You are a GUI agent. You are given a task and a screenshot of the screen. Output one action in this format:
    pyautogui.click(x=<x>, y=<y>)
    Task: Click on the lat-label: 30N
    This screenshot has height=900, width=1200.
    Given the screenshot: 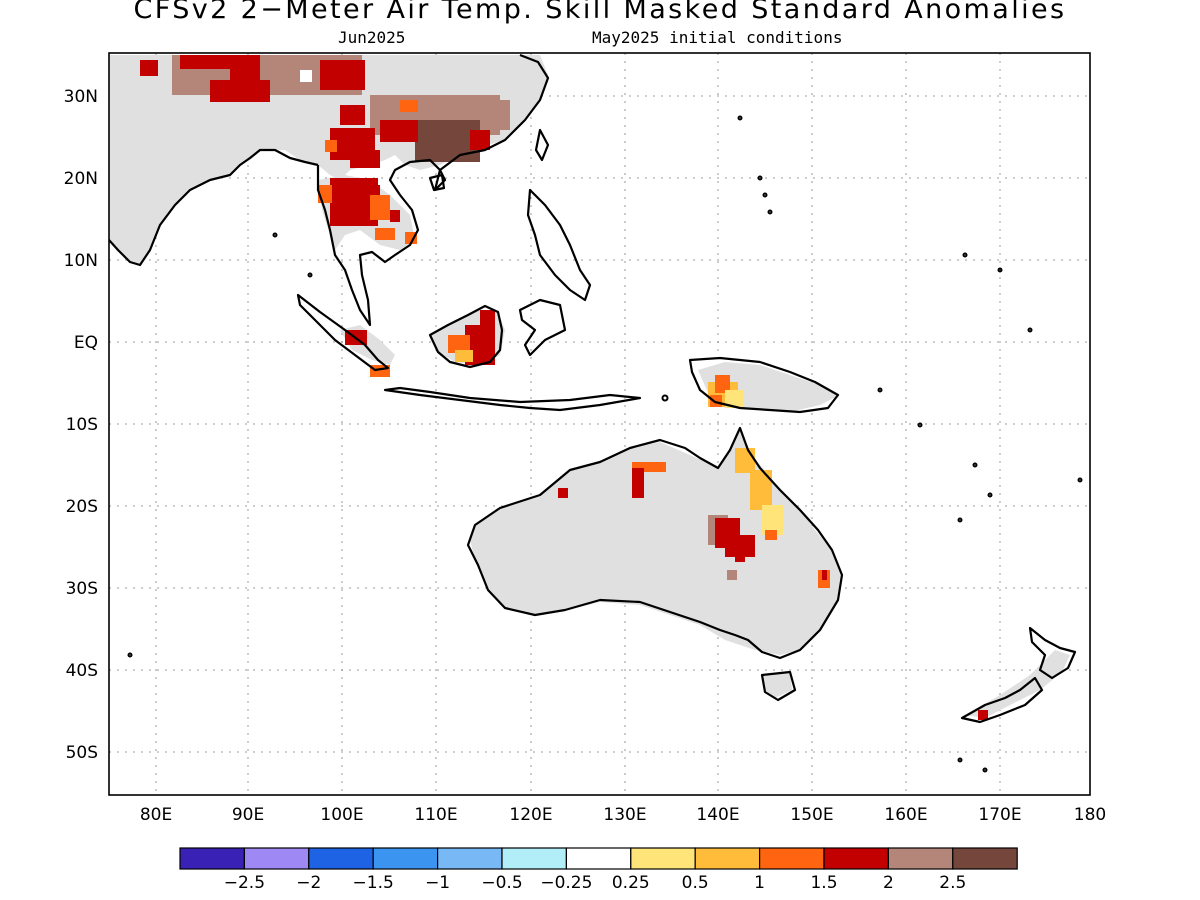 What is the action you would take?
    pyautogui.click(x=81, y=97)
    